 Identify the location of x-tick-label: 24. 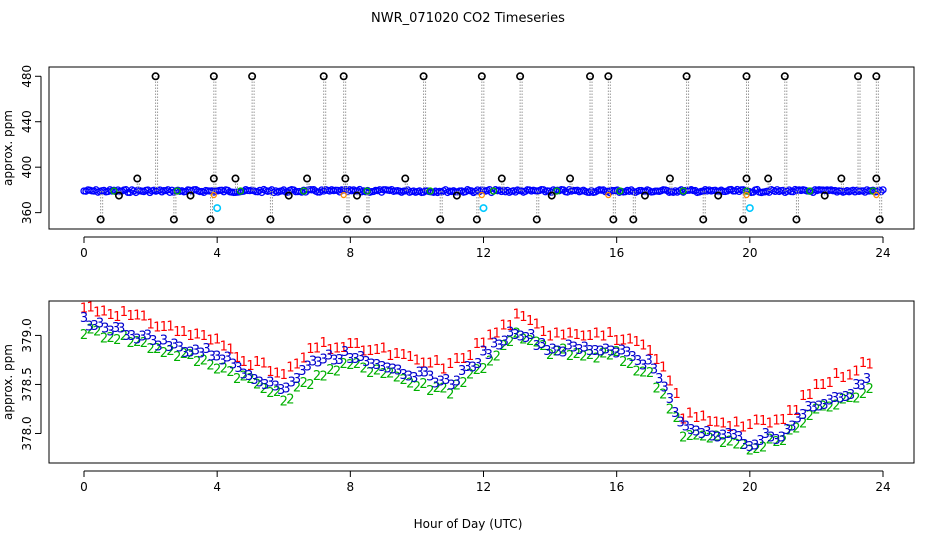
(882, 253).